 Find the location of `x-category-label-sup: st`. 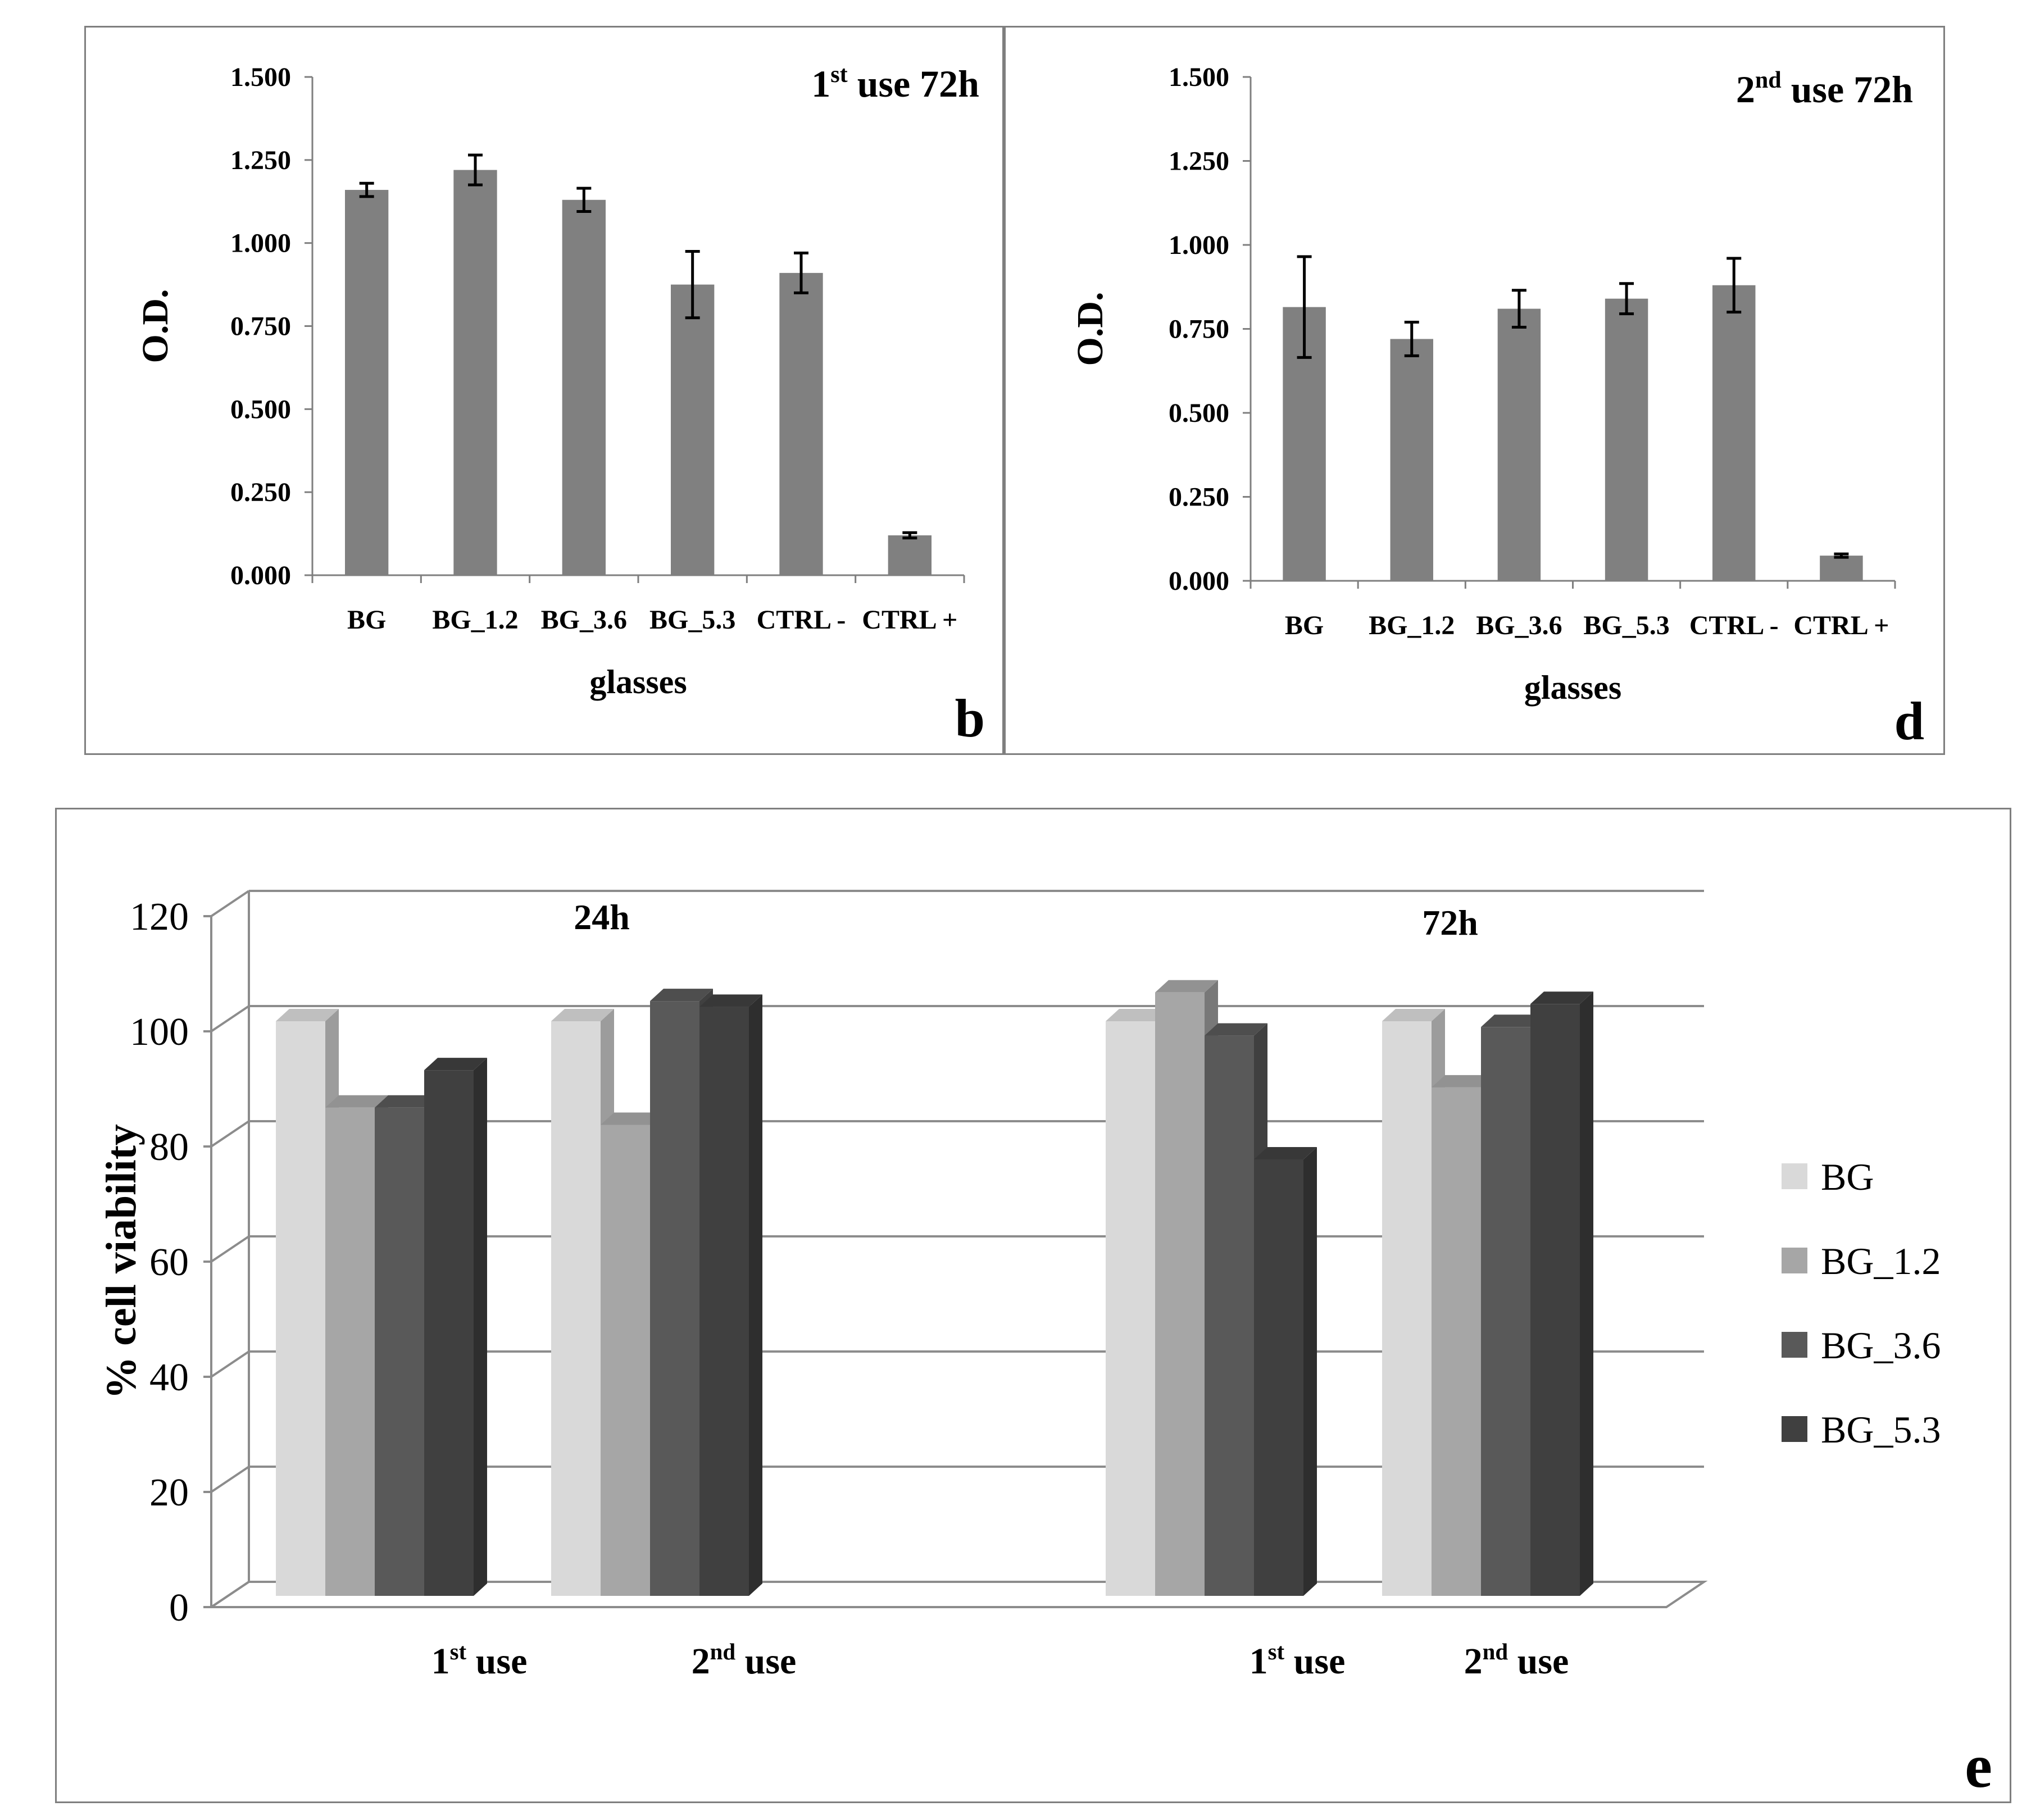

x-category-label-sup: st is located at coordinates (1276, 1652).